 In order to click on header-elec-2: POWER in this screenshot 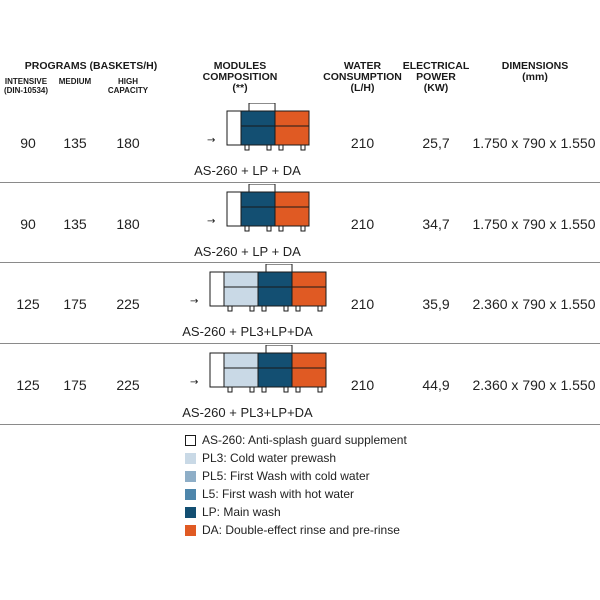, I will do `click(436, 77)`.